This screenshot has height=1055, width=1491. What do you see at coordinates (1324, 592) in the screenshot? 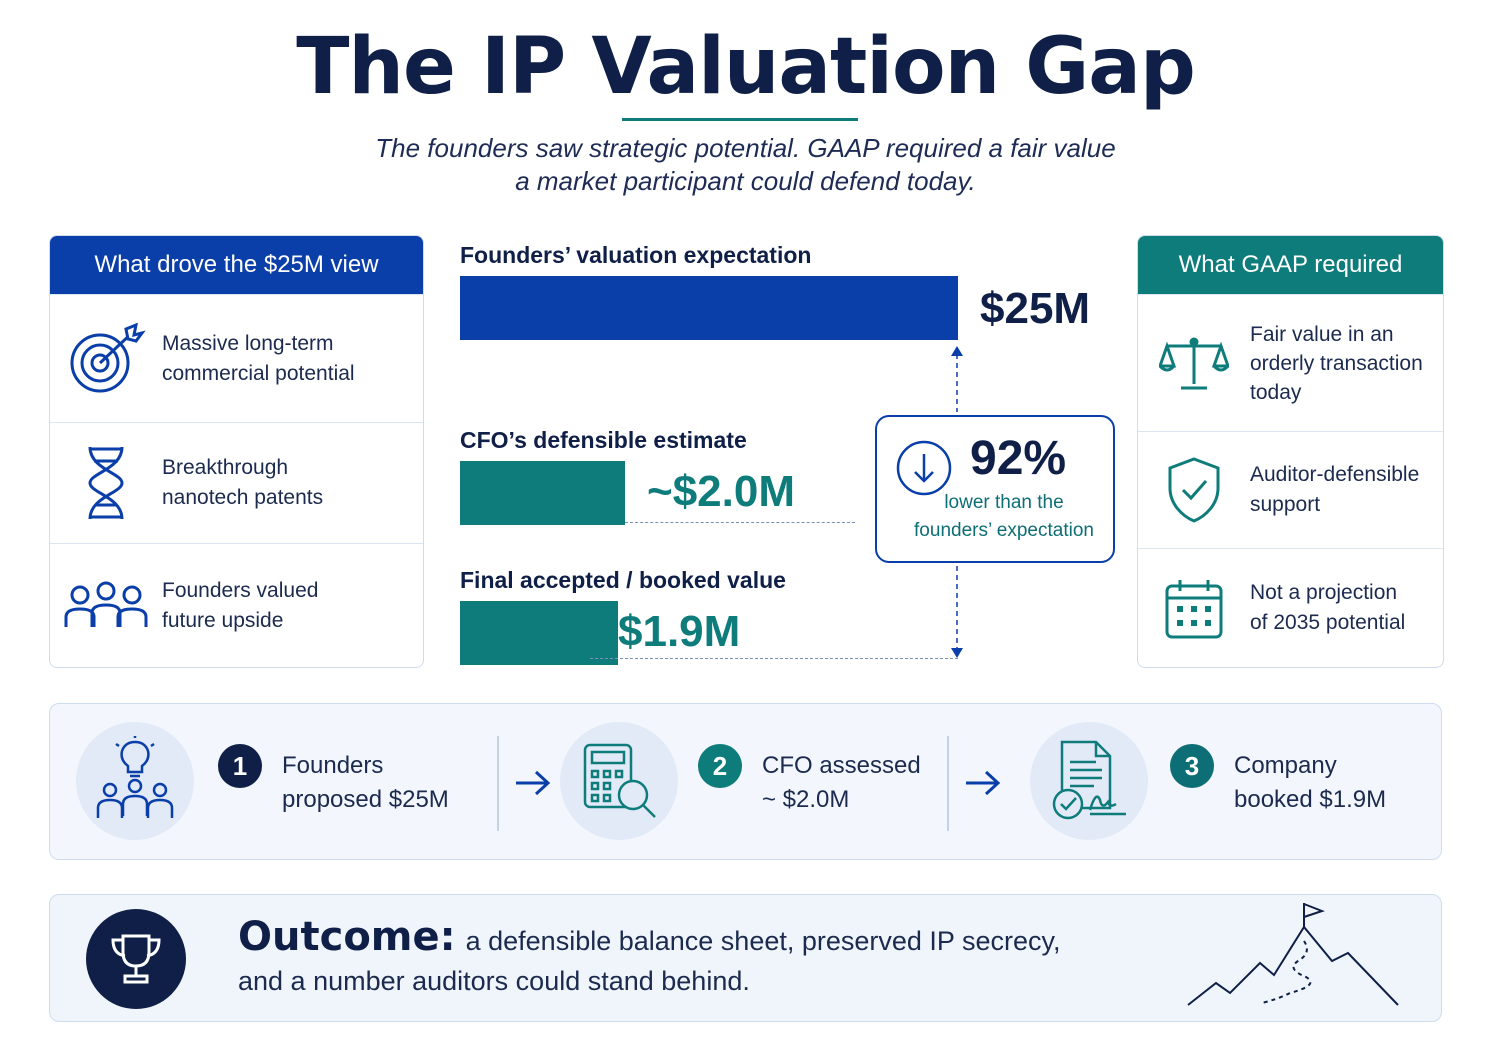
I see `gaap-item-line: Not a projection` at bounding box center [1324, 592].